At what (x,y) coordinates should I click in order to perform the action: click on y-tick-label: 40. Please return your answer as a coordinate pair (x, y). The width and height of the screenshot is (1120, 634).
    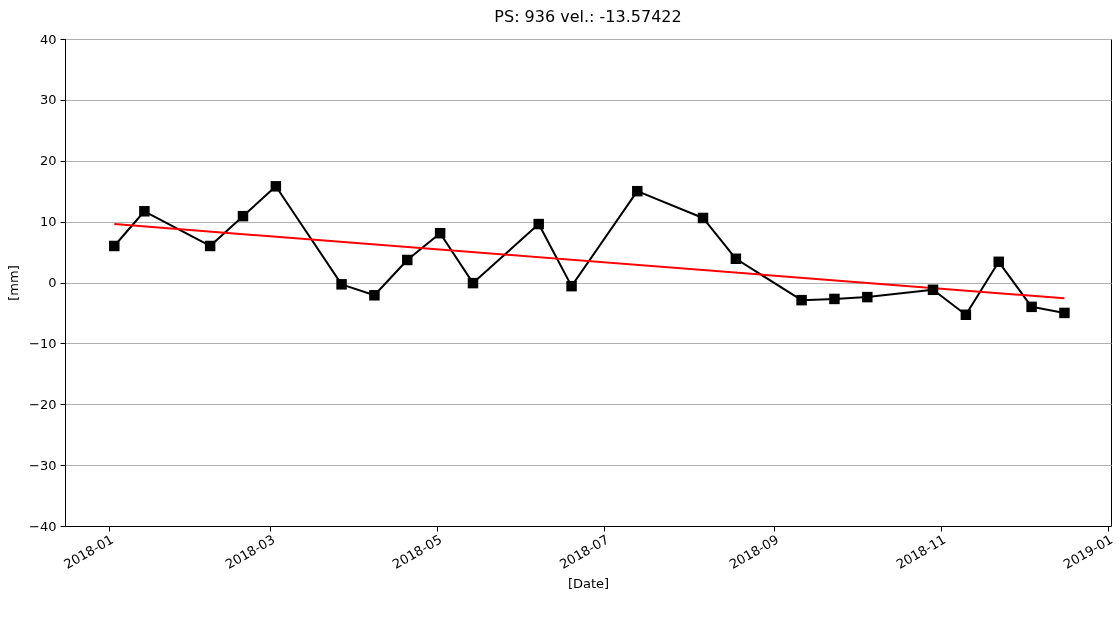
    Looking at the image, I should click on (48, 39).